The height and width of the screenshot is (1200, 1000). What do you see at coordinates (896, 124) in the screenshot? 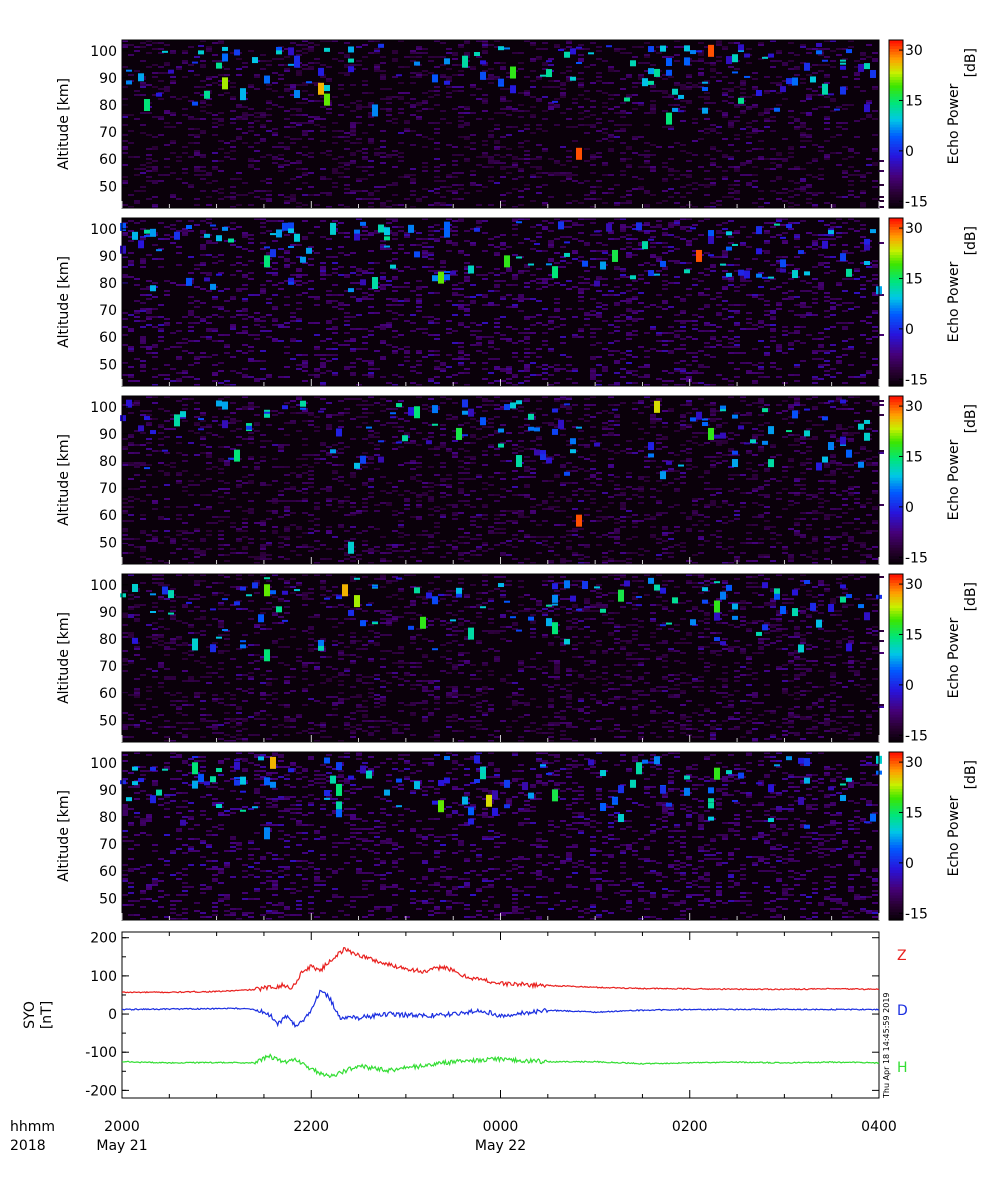
I see `colorbar-frame` at bounding box center [896, 124].